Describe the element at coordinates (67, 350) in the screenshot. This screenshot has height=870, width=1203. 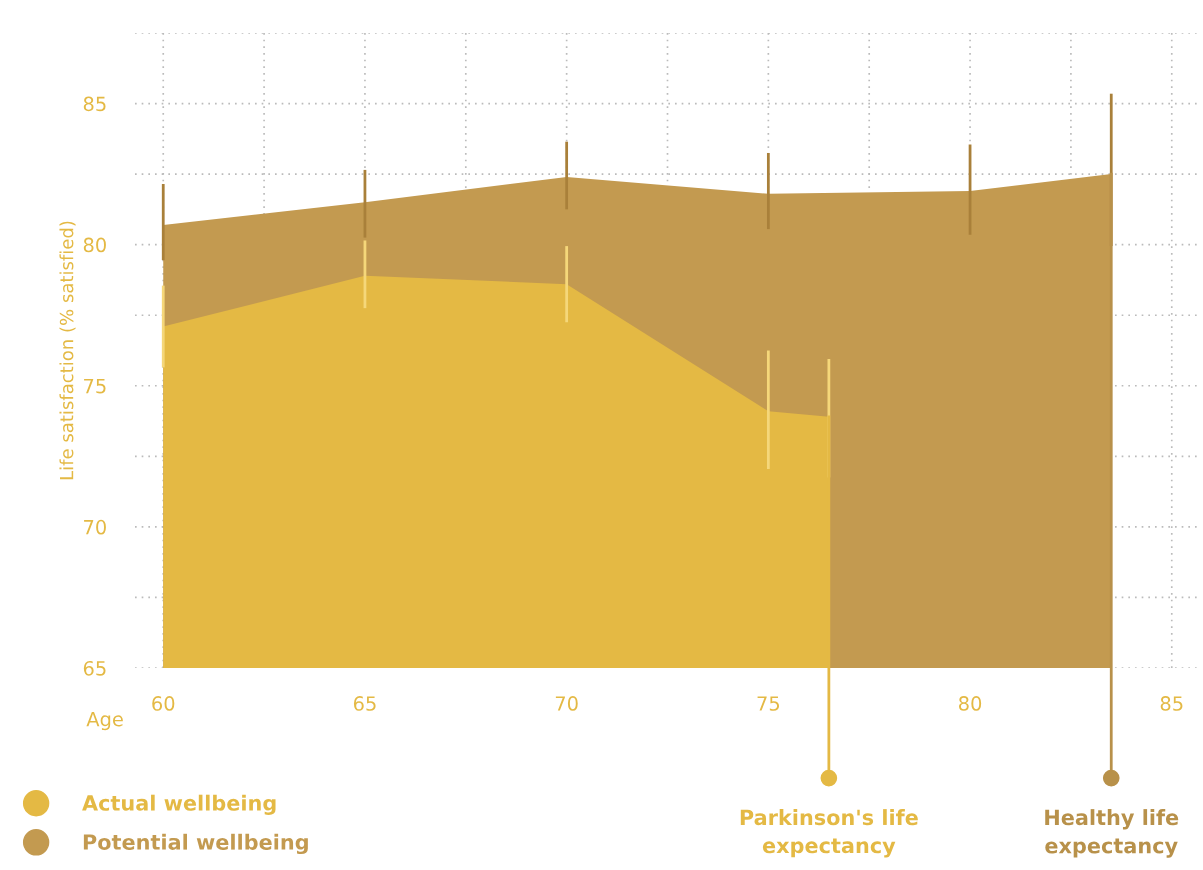
I see `y-axis-title: Life satisfaction (% satisfied)` at that location.